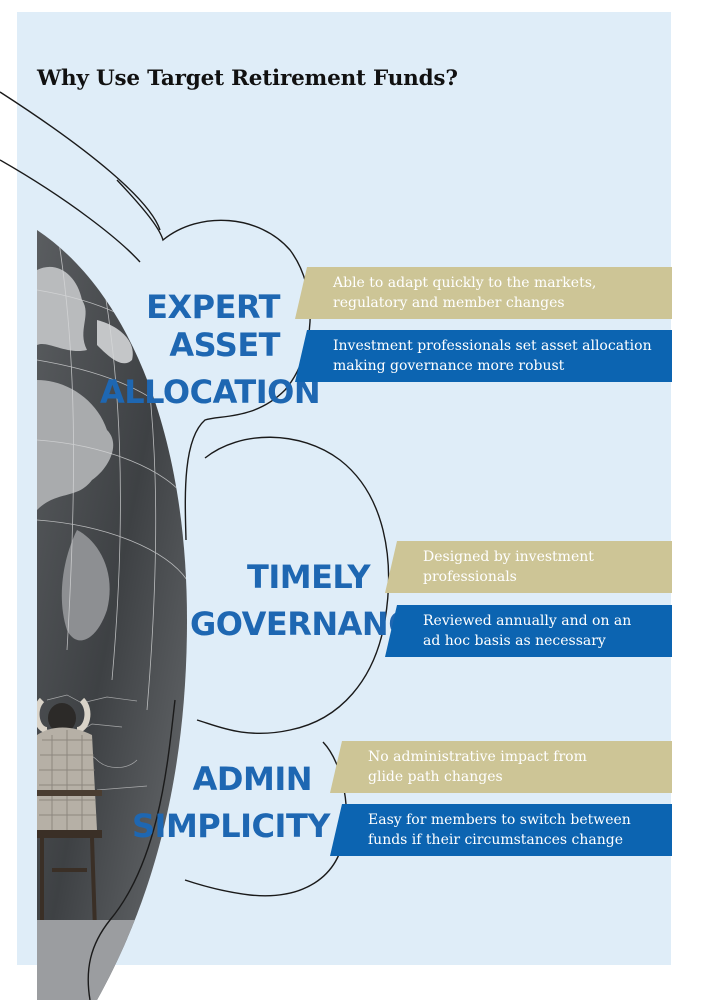 The image size is (705, 1000). Describe the element at coordinates (508, 557) in the screenshot. I see `band-line: Designed by investment` at that location.